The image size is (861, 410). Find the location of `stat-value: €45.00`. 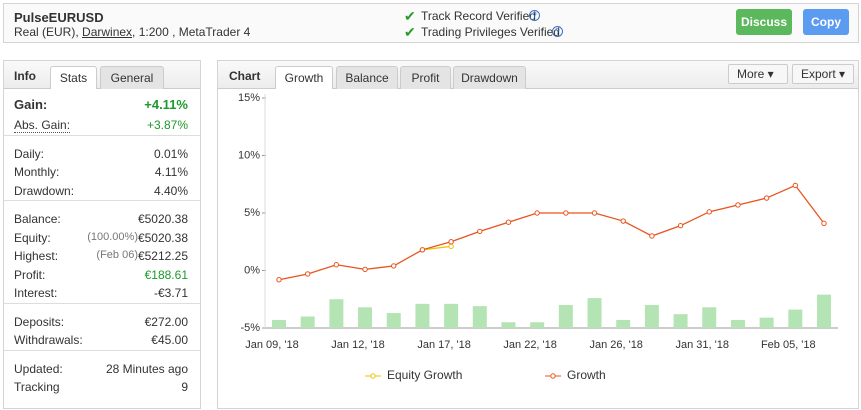

stat-value: €45.00 is located at coordinates (169, 340).